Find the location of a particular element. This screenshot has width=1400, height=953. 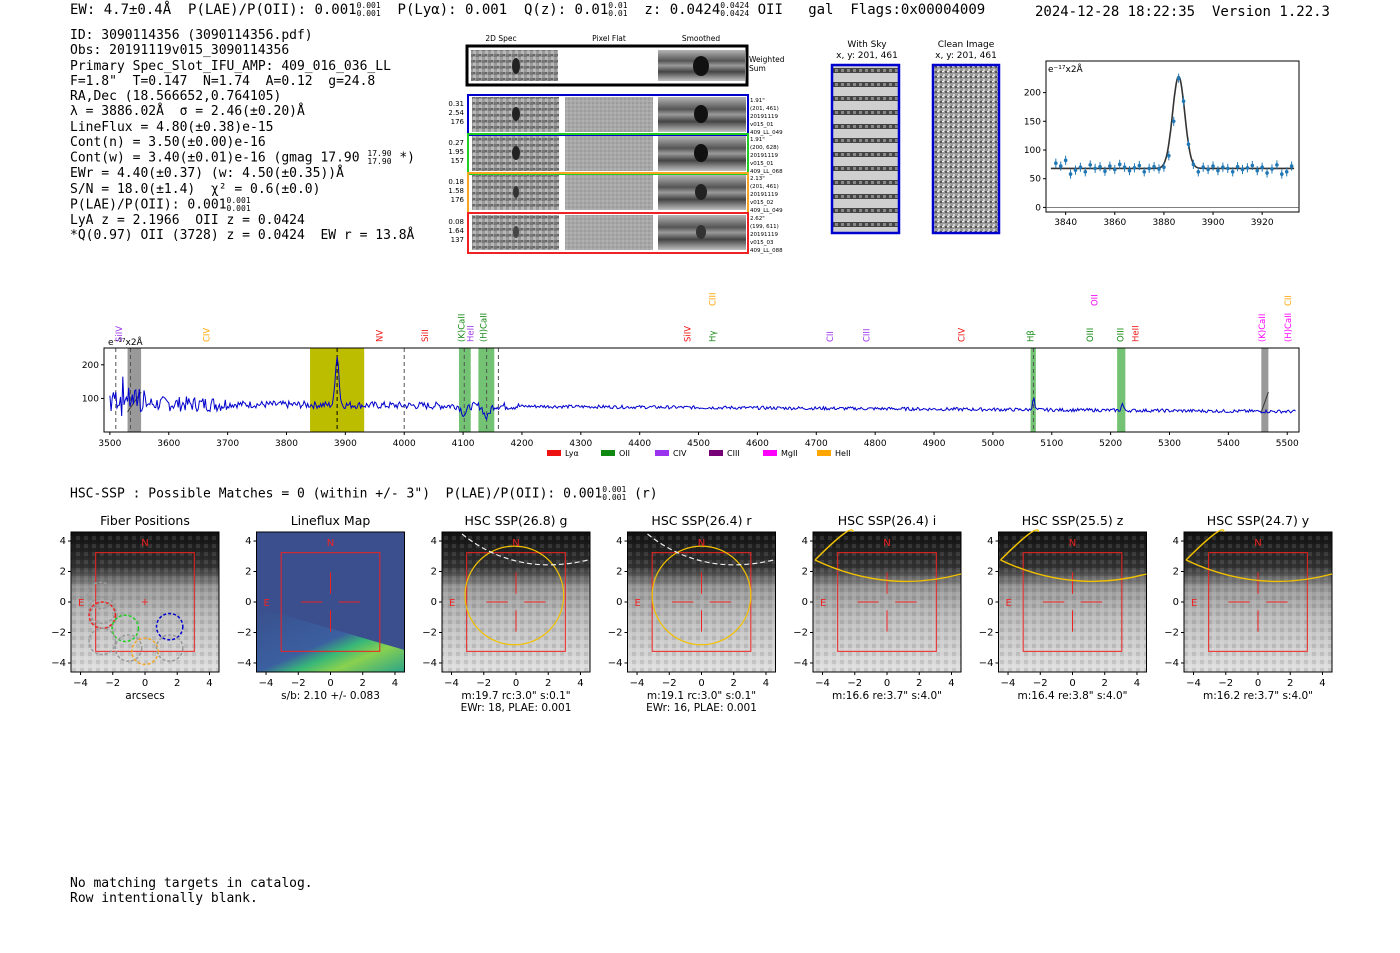

info-lya: LyA z = 2.1966 OII z = 0.0424 is located at coordinates (187, 220).